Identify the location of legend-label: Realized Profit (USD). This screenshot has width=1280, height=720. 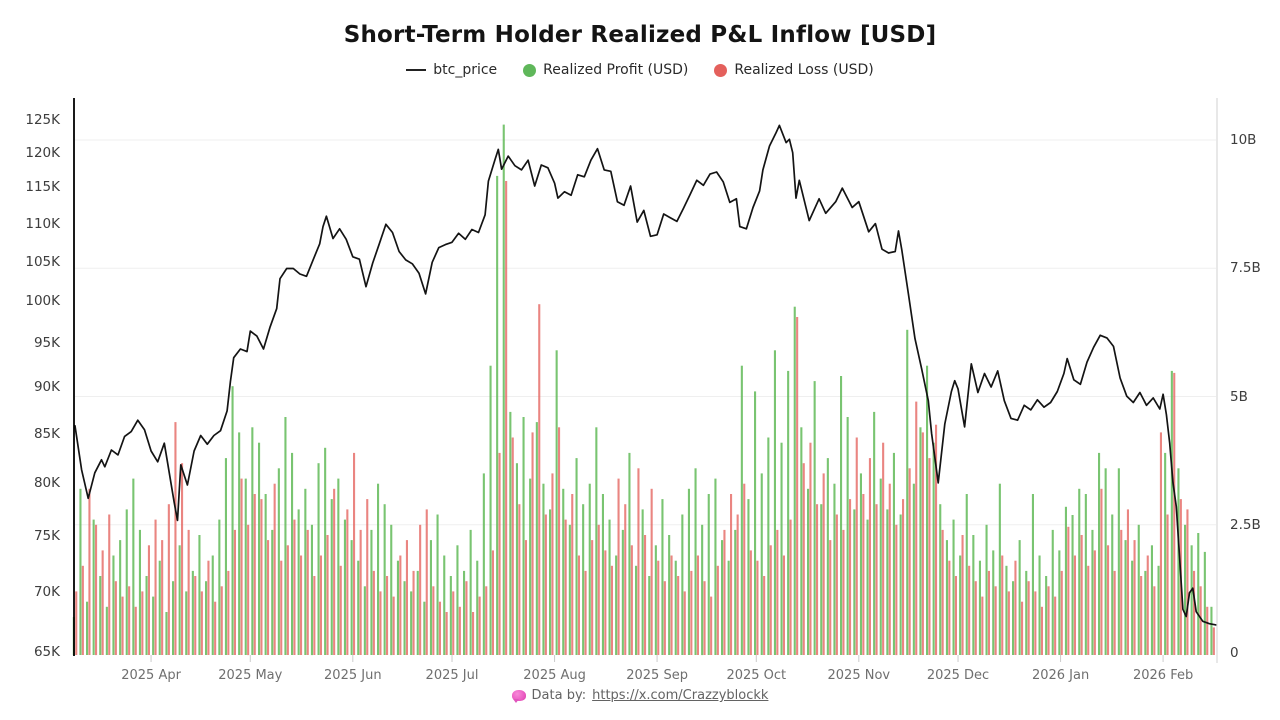
(616, 70).